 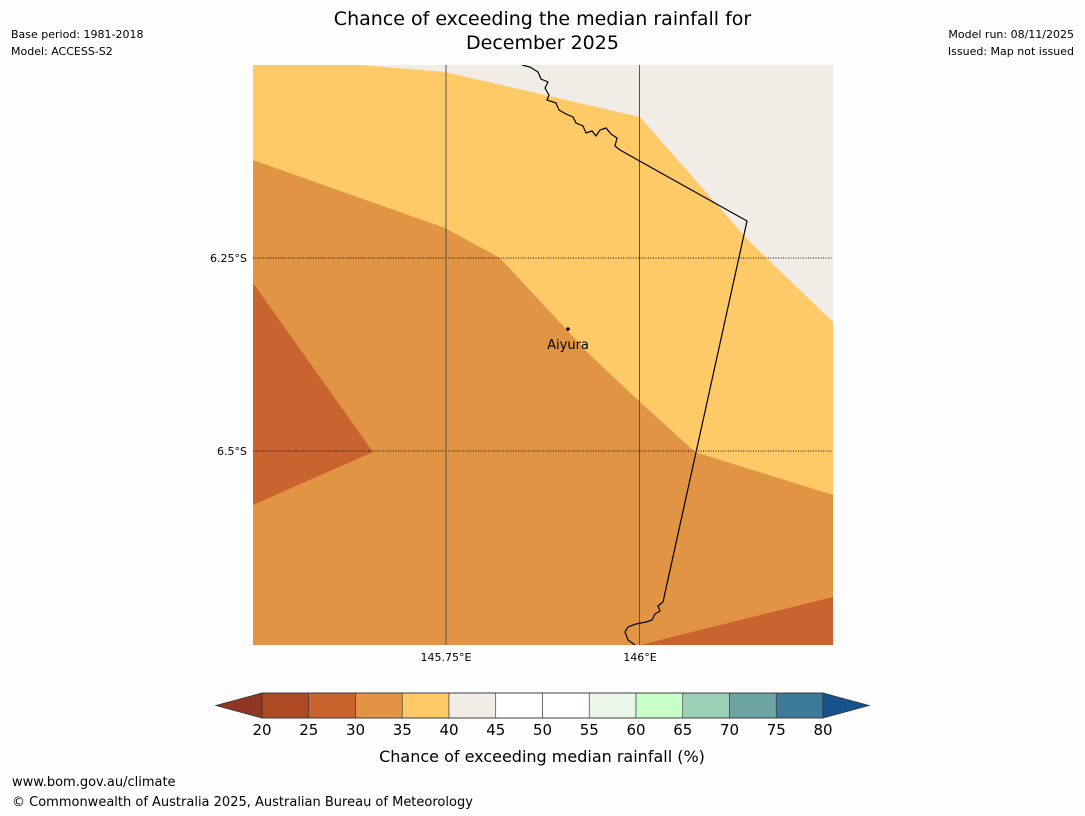 What do you see at coordinates (495, 730) in the screenshot?
I see `colorbar-tick-label: 45` at bounding box center [495, 730].